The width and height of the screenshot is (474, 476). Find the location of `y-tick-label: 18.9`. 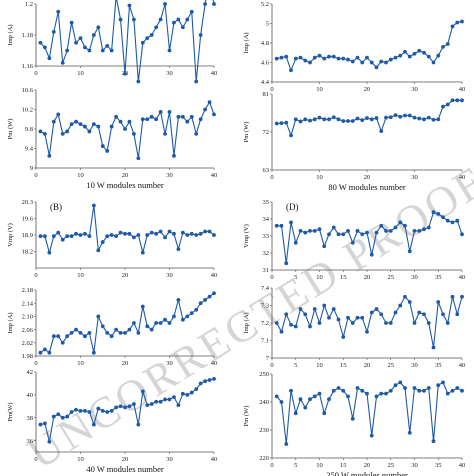

y-tick-label: 18.9 is located at coordinates (27, 235).